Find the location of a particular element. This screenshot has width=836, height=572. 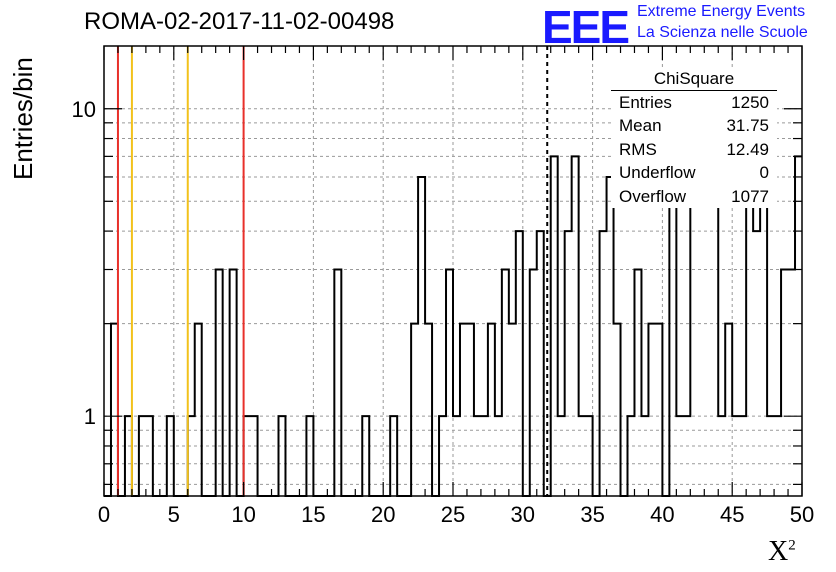

stats-row-rms: RMS 12.49 is located at coordinates (694, 149).